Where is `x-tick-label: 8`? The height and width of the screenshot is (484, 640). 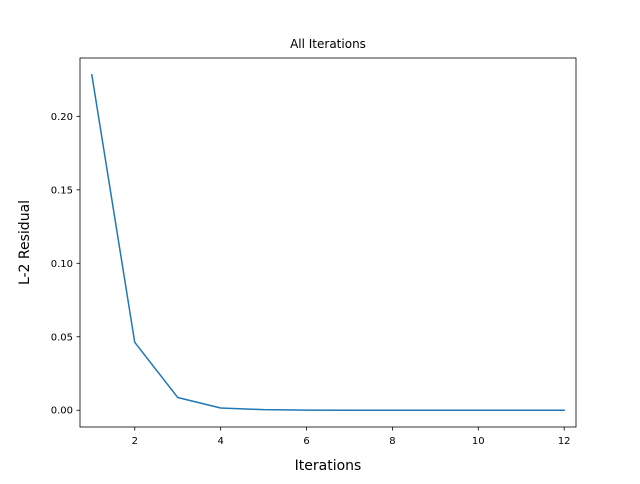 x-tick-label: 8 is located at coordinates (392, 441).